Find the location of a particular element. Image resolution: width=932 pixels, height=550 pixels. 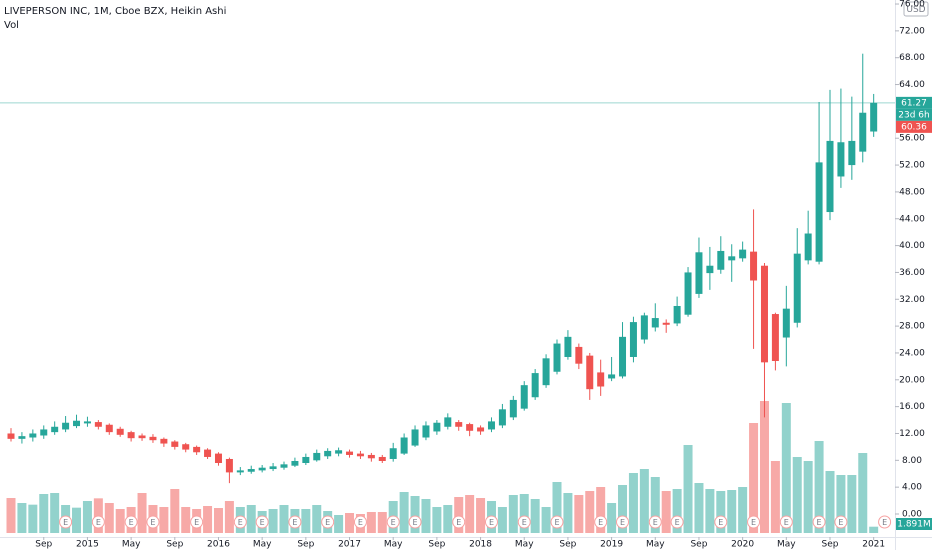

y-tick-label: 28.00 is located at coordinates (912, 327).